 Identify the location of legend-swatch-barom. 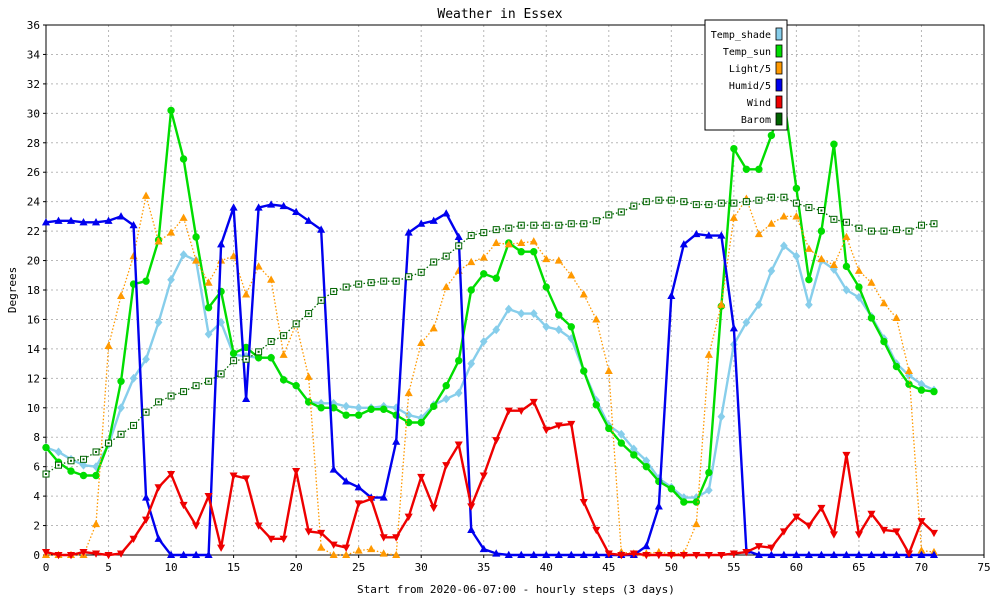
(779, 119).